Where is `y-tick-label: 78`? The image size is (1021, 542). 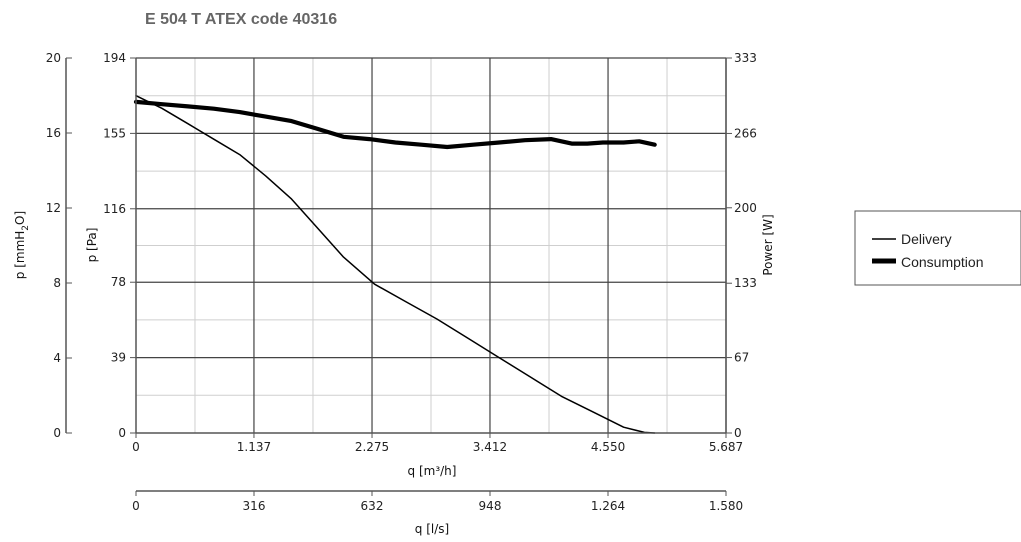 y-tick-label: 78 is located at coordinates (118, 282).